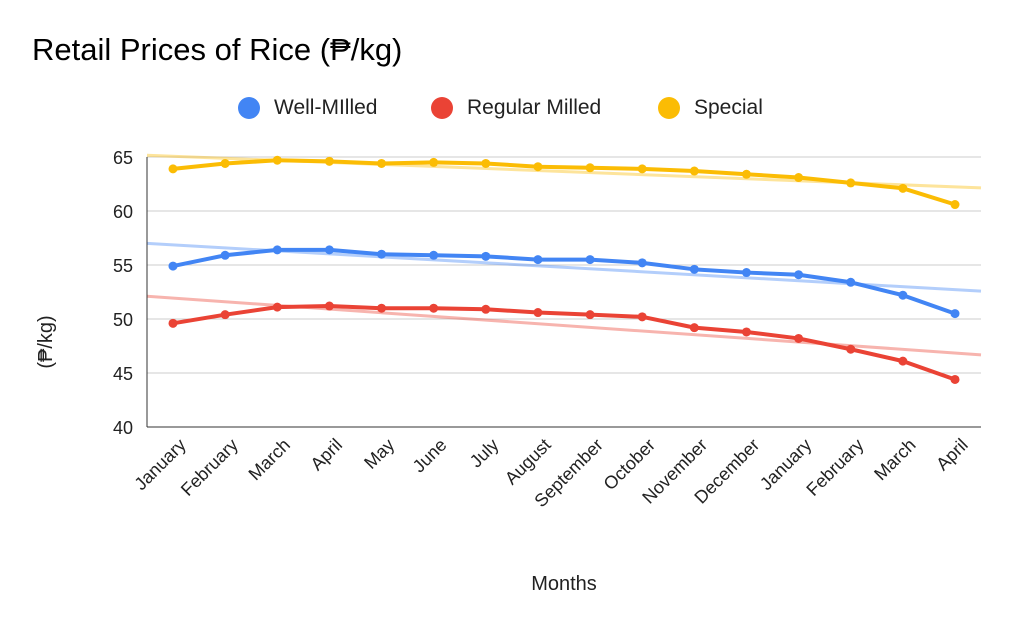  What do you see at coordinates (123, 266) in the screenshot?
I see `y-tick-label: 55` at bounding box center [123, 266].